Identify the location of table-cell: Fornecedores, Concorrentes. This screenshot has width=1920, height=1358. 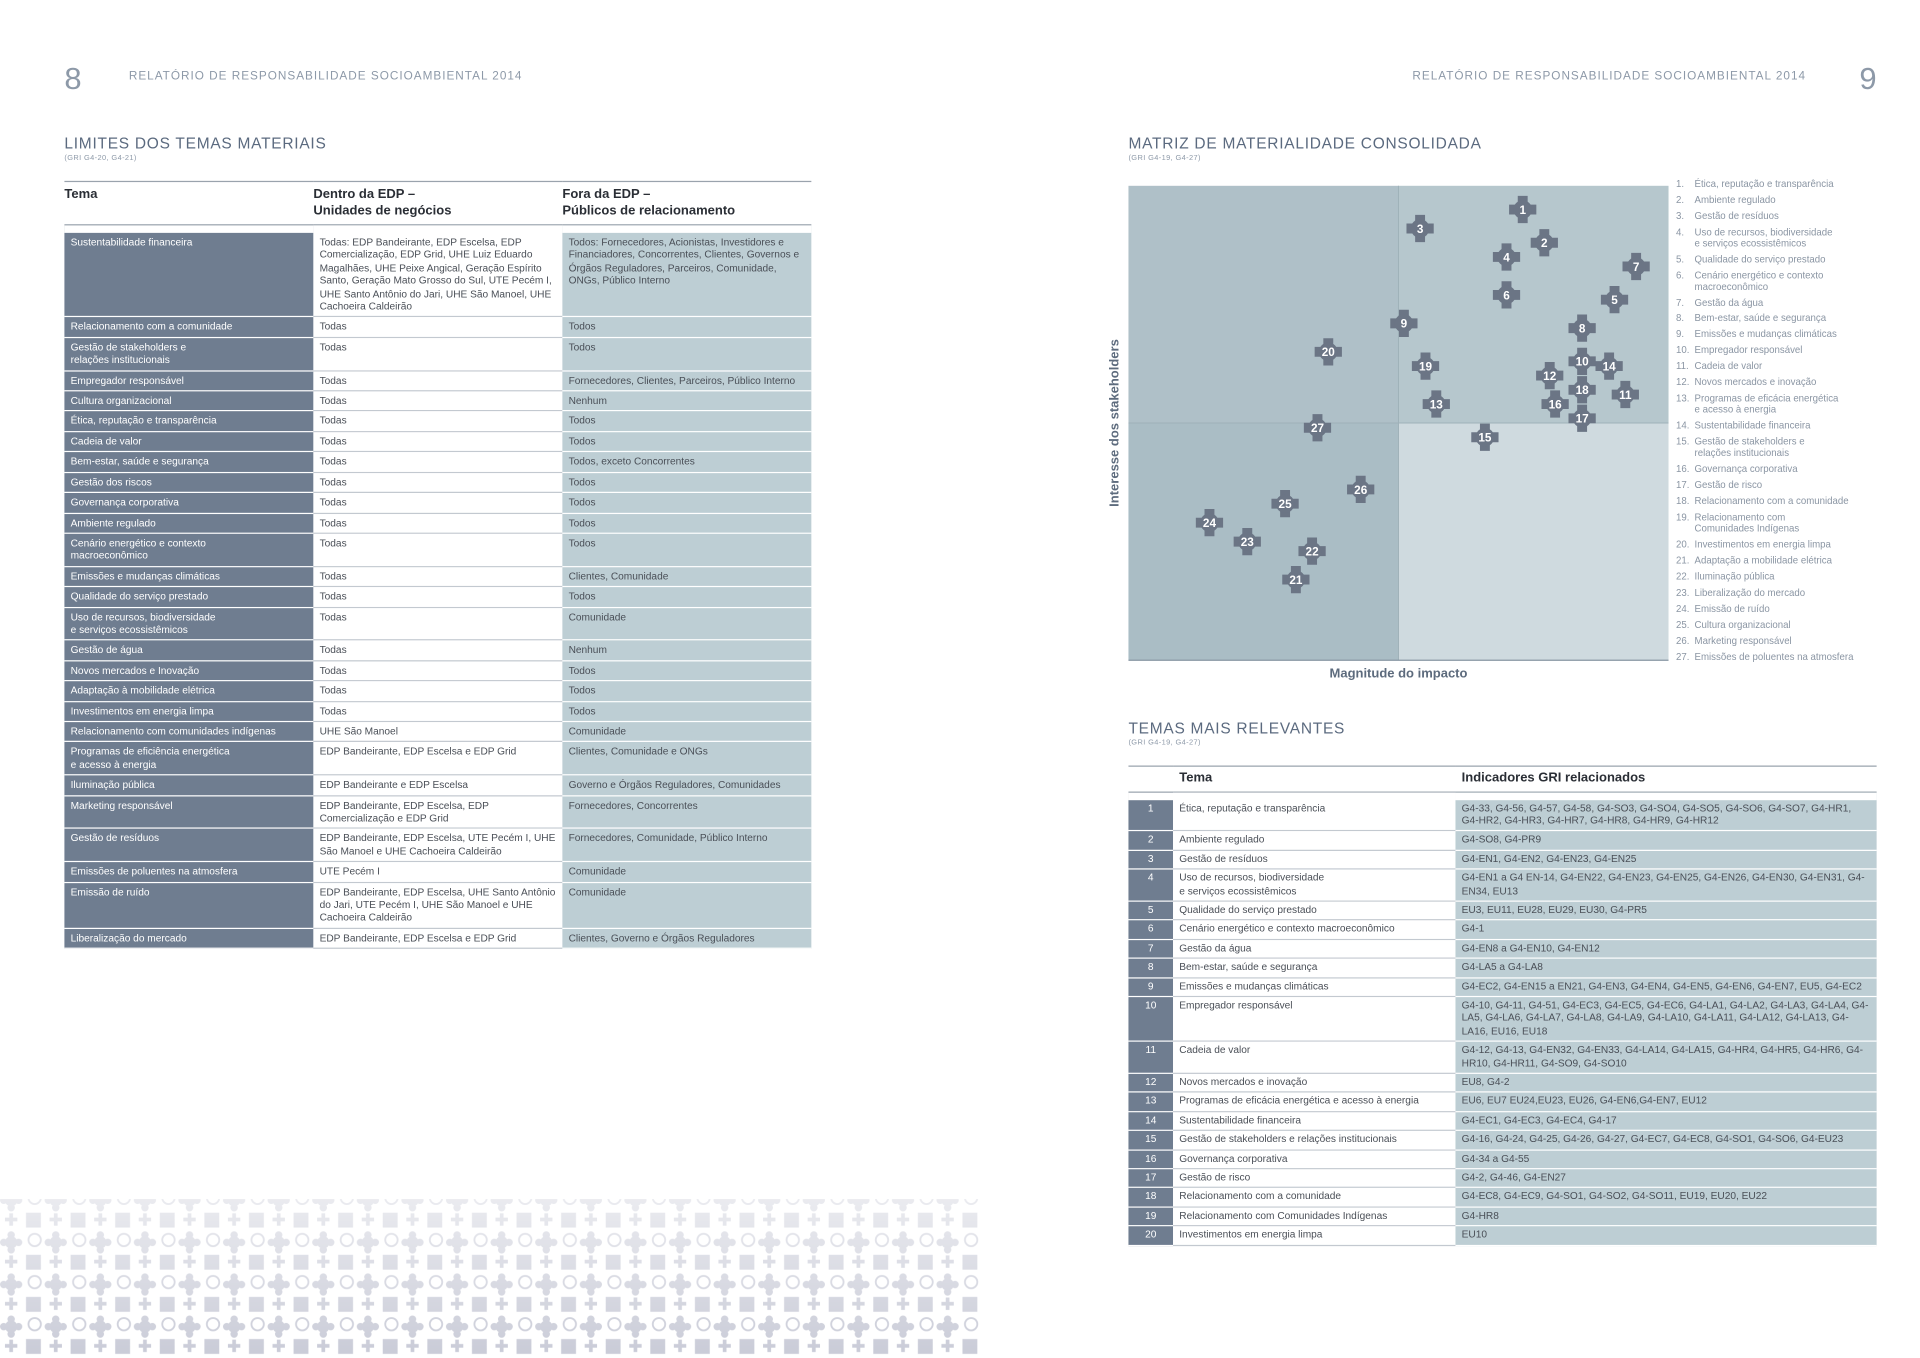
(687, 812).